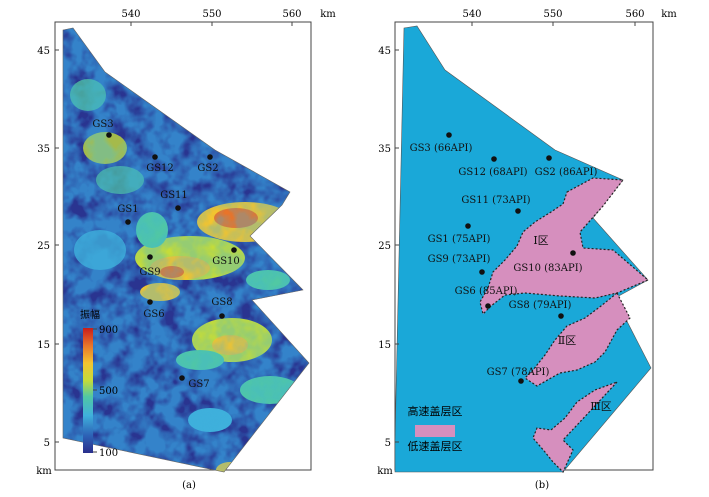  What do you see at coordinates (198, 384) in the screenshot?
I see `well-label: GS7` at bounding box center [198, 384].